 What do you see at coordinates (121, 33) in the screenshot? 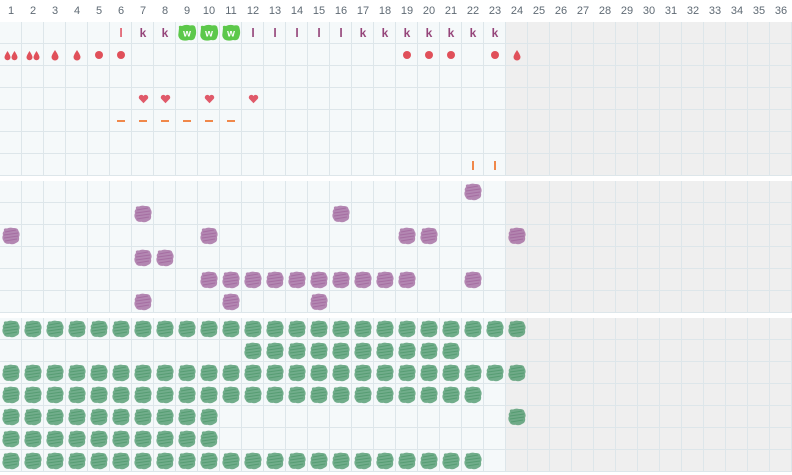
I see `letter-l-icon: l` at bounding box center [121, 33].